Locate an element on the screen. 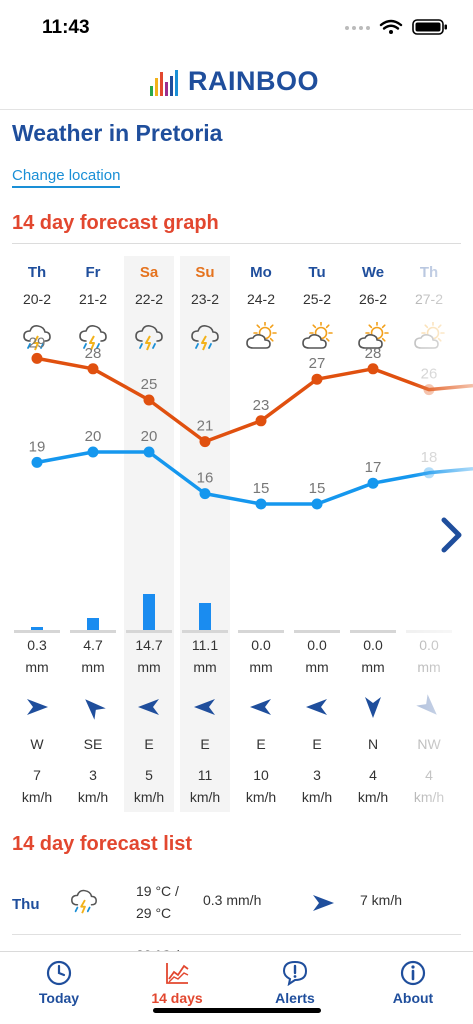 Image resolution: width=473 pixels, height=1024 pixels. day-of-week: Fr is located at coordinates (93, 272).